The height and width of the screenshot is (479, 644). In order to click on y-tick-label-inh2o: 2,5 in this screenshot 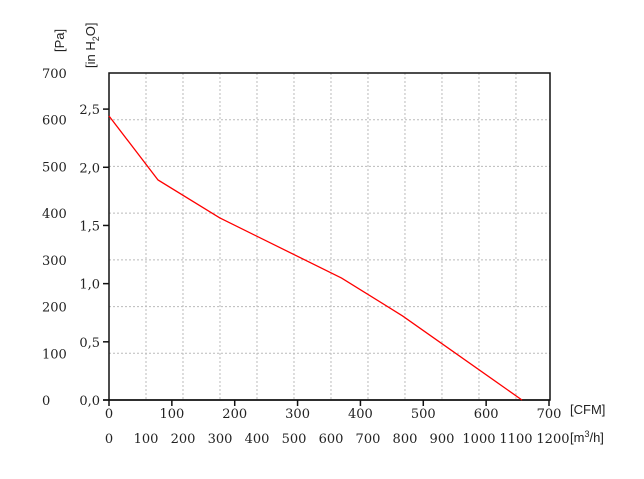, I will do `click(89, 110)`.